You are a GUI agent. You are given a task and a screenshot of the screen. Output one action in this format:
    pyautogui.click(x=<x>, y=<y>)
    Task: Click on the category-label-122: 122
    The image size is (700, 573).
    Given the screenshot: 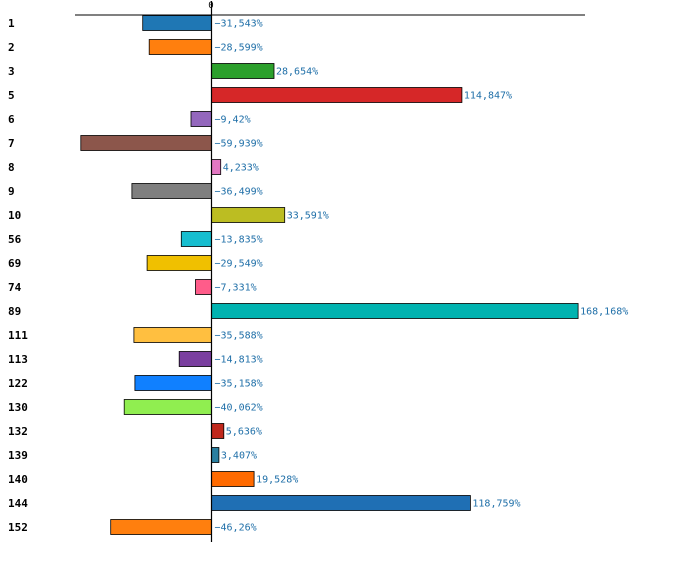 What is the action you would take?
    pyautogui.click(x=18, y=383)
    